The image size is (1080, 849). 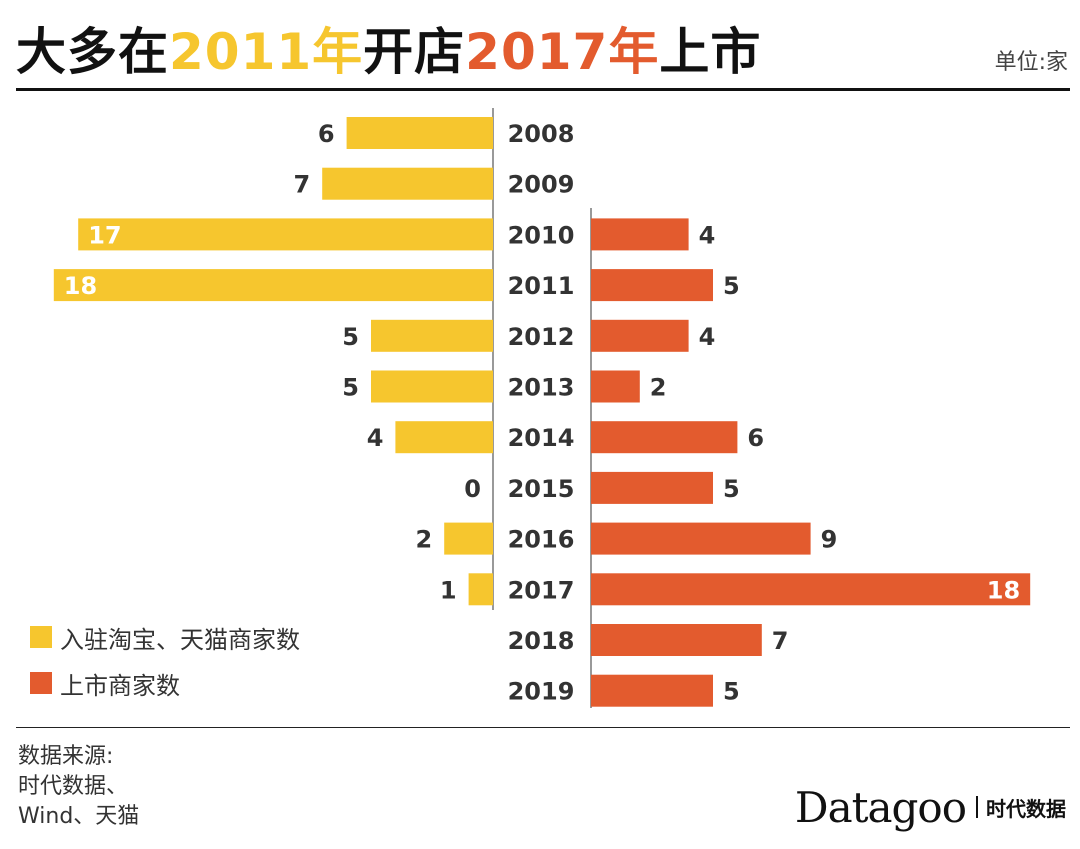 What do you see at coordinates (326, 134) in the screenshot?
I see `bar-left-value-label: 6` at bounding box center [326, 134].